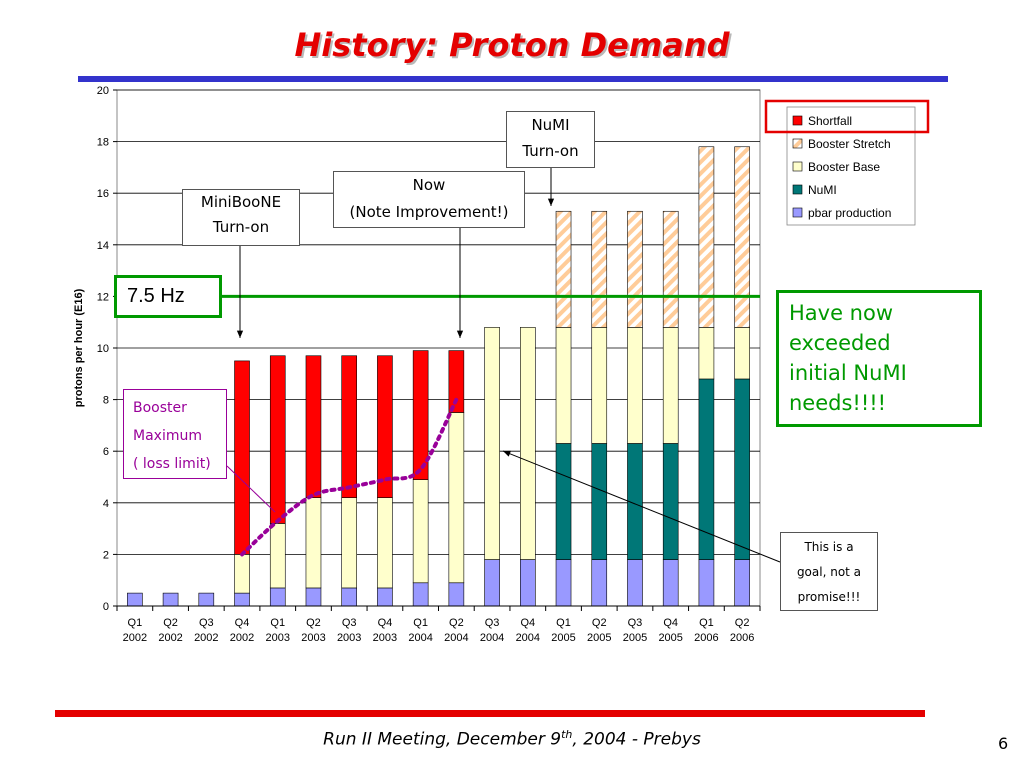 The image size is (1024, 768). I want to click on slide-title: History: Proton Demand, so click(512, 45).